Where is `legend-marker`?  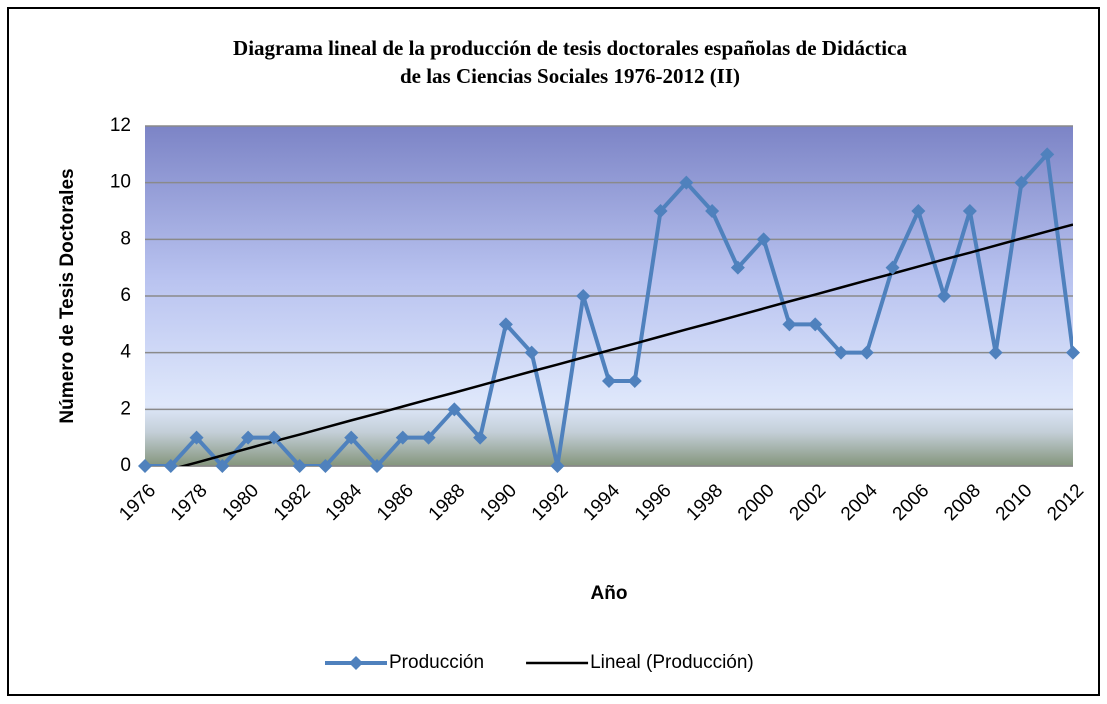
legend-marker is located at coordinates (356, 663).